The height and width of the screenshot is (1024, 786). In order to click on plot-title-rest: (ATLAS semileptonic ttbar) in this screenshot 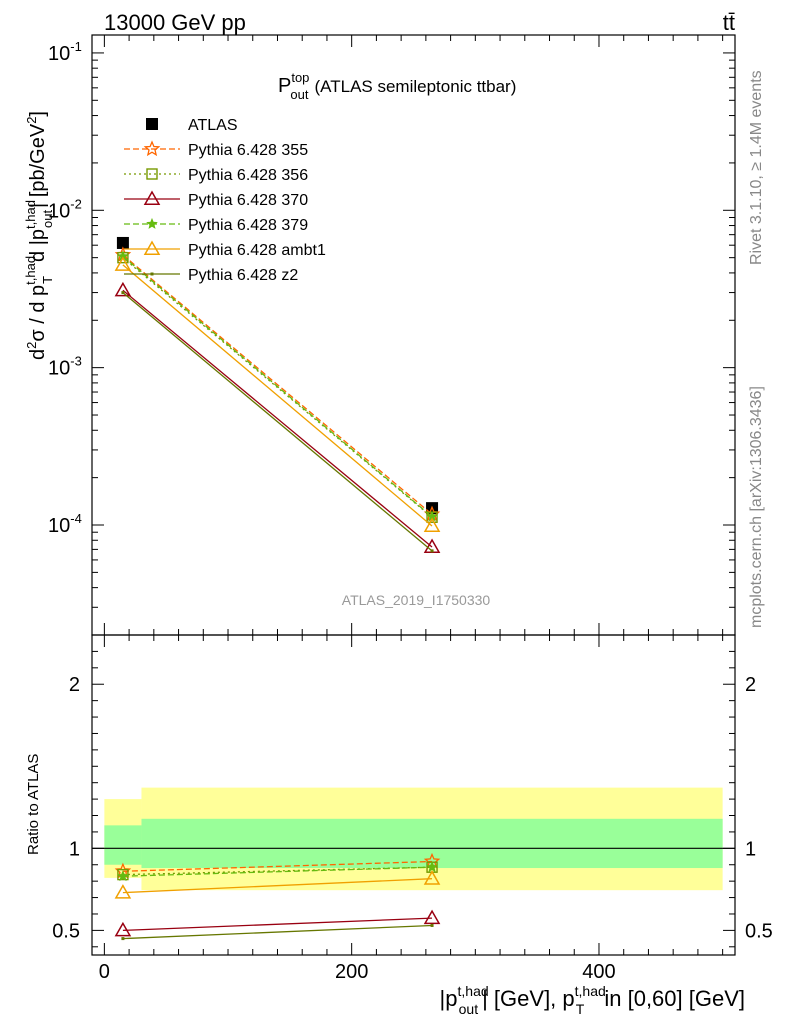, I will do `click(416, 86)`.